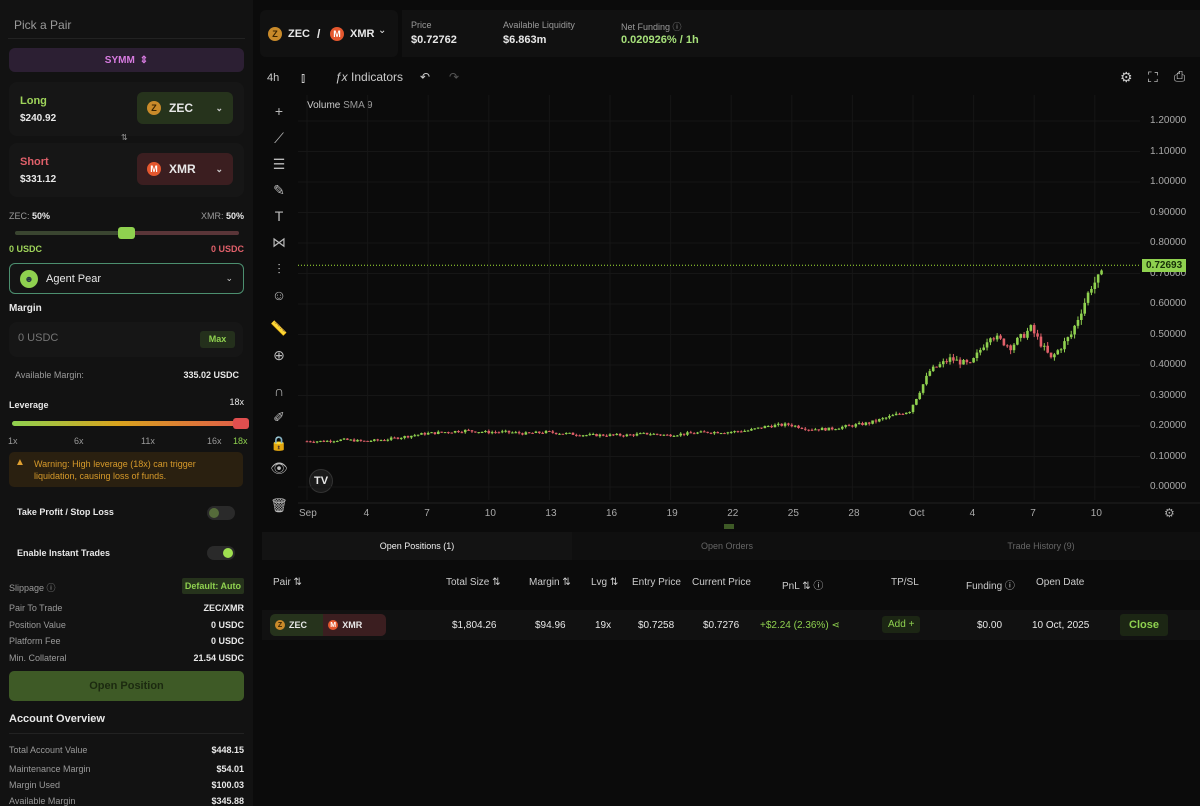 The width and height of the screenshot is (1200, 806). I want to click on leverage-tick: 18x, so click(240, 441).